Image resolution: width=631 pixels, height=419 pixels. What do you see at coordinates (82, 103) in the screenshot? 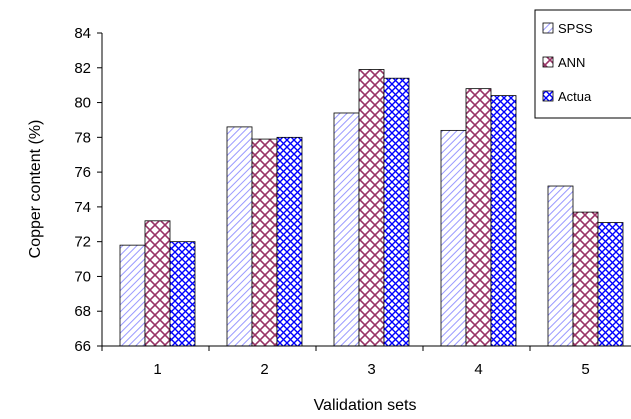
I see `y-tick-label: 80` at bounding box center [82, 103].